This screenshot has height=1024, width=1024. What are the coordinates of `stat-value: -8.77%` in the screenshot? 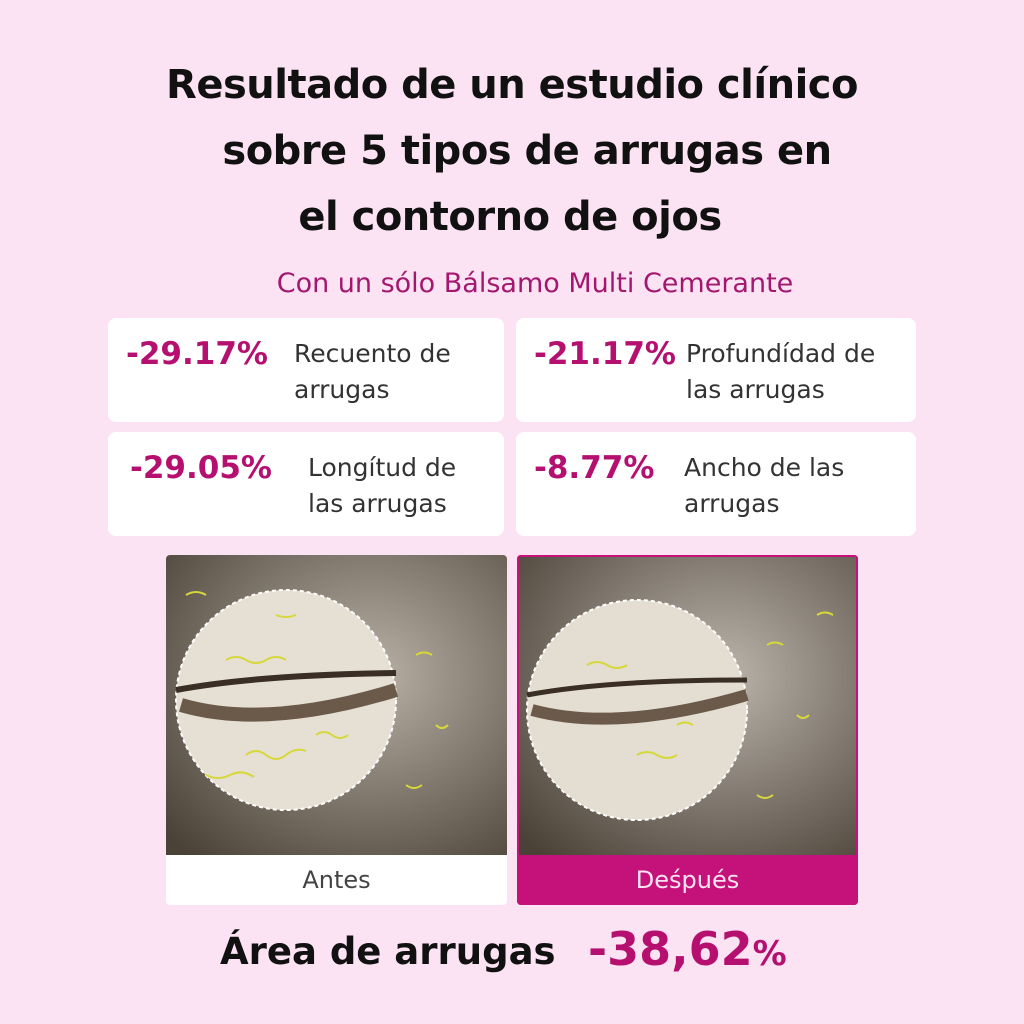 It's located at (594, 468).